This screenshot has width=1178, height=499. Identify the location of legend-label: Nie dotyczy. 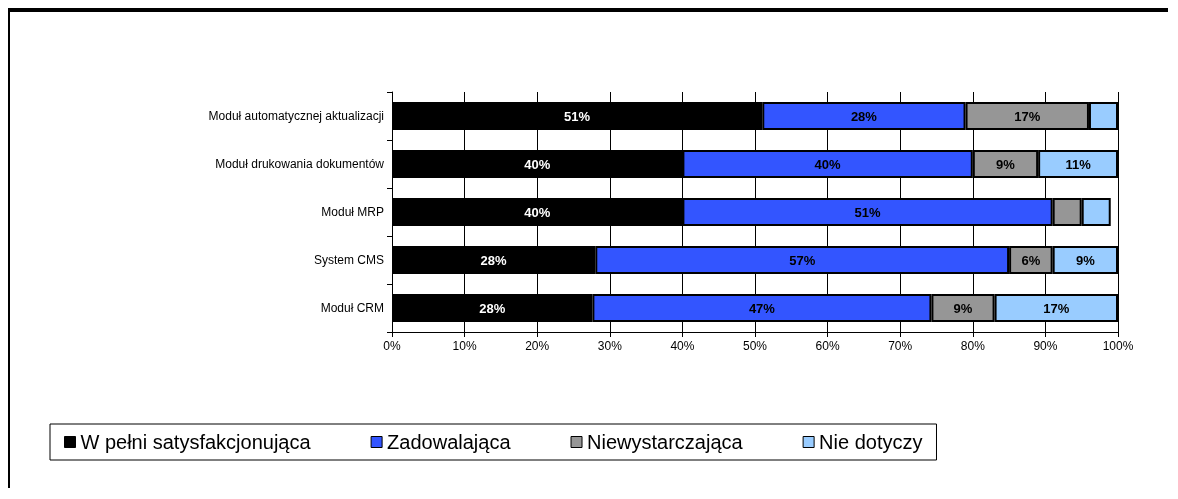
(871, 442).